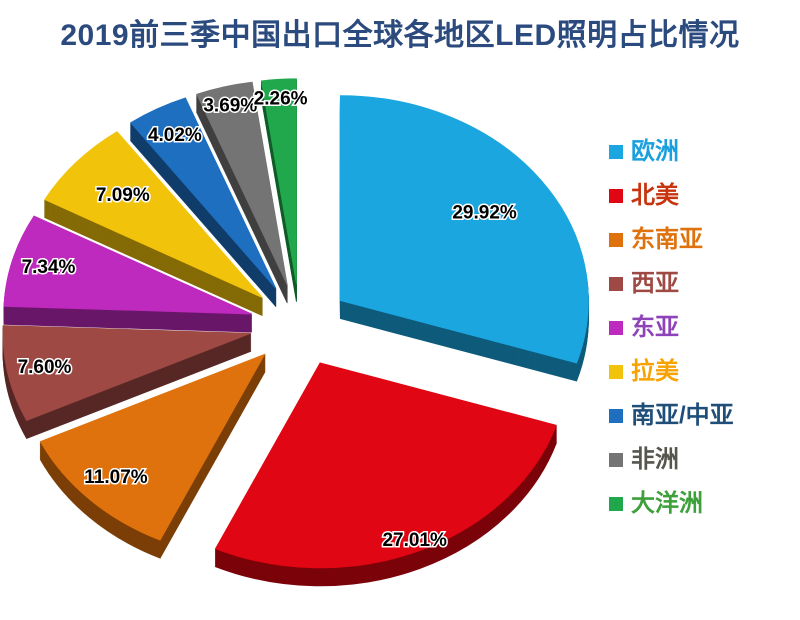 The height and width of the screenshot is (620, 800). What do you see at coordinates (704, 284) in the screenshot?
I see `legend-item-3: 西亚` at bounding box center [704, 284].